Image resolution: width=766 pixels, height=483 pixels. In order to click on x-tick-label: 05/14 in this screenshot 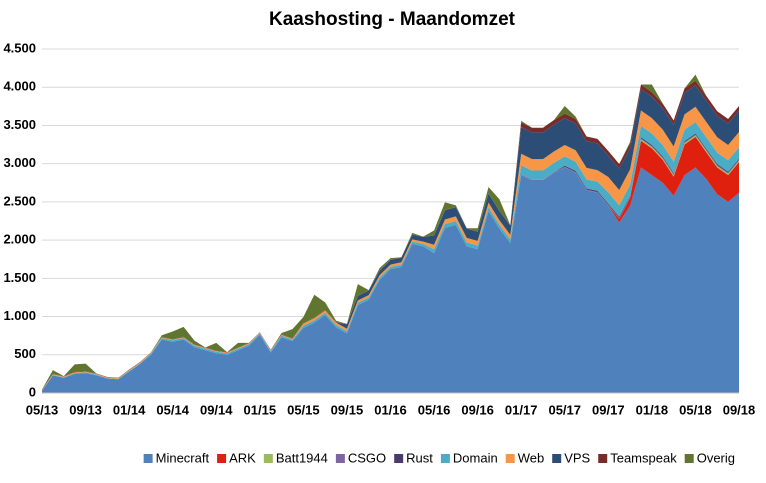, I will do `click(172, 409)`.